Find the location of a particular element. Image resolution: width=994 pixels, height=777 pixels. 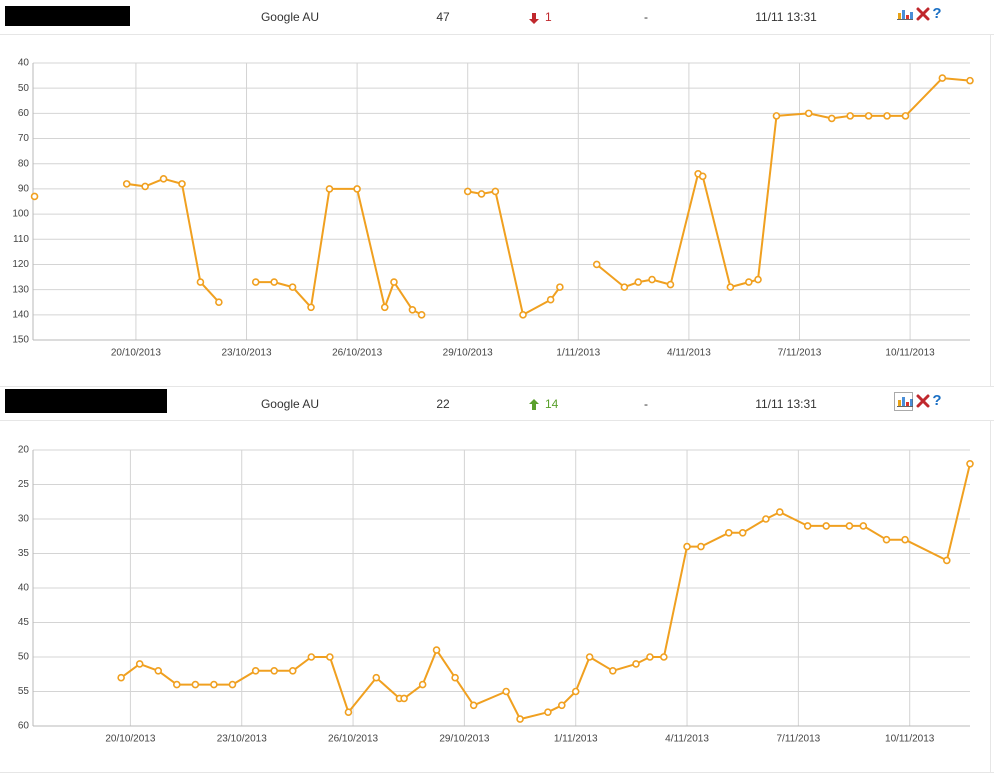

y-tick-label: 25 is located at coordinates (24, 484).